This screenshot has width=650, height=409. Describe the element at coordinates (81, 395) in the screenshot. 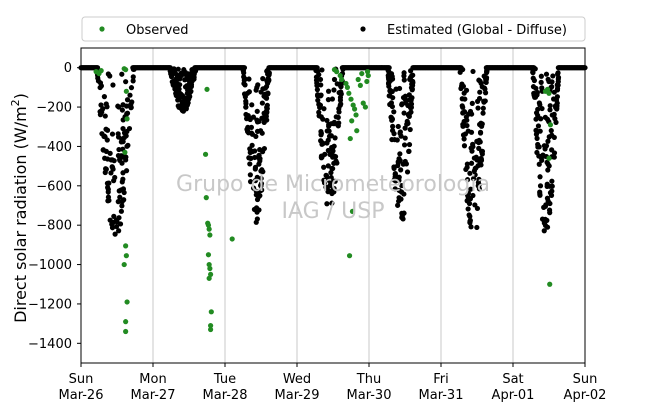

I see `x-tick-label-date: Mar-26` at that location.